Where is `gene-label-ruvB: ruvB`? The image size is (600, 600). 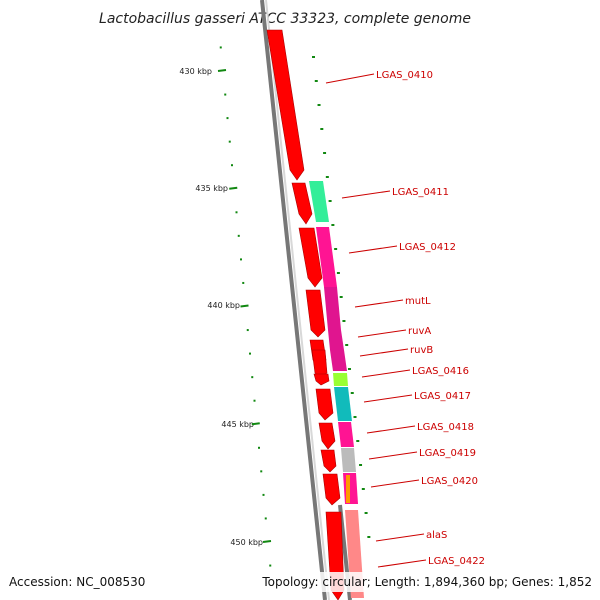 gene-label-ruvB: ruvB is located at coordinates (421, 350).